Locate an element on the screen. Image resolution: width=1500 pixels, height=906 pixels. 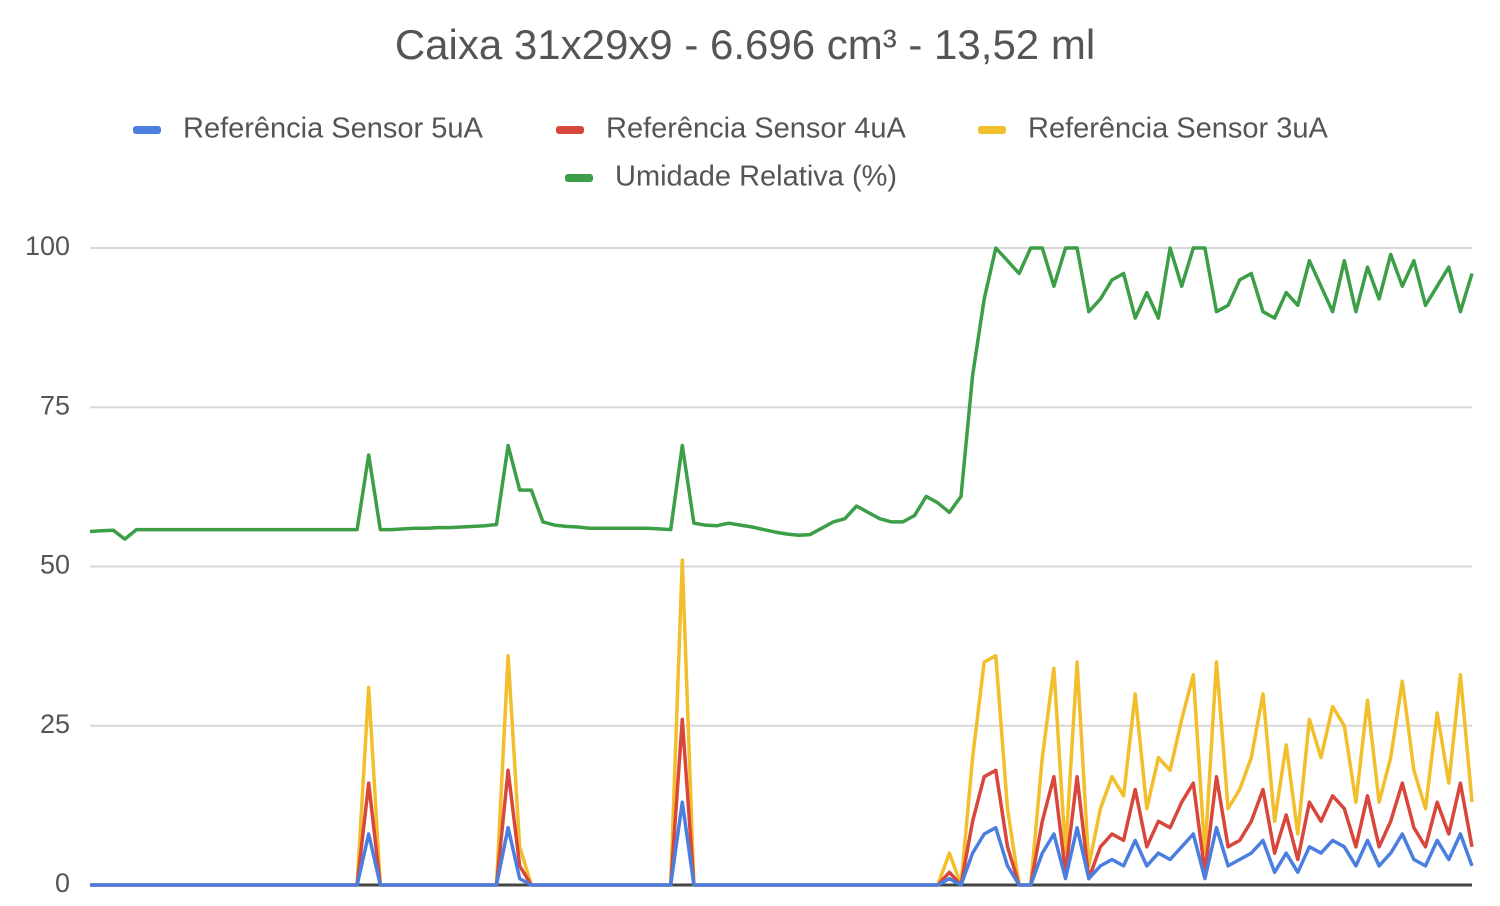
legend-label: Referência Sensor 5uA is located at coordinates (333, 129).